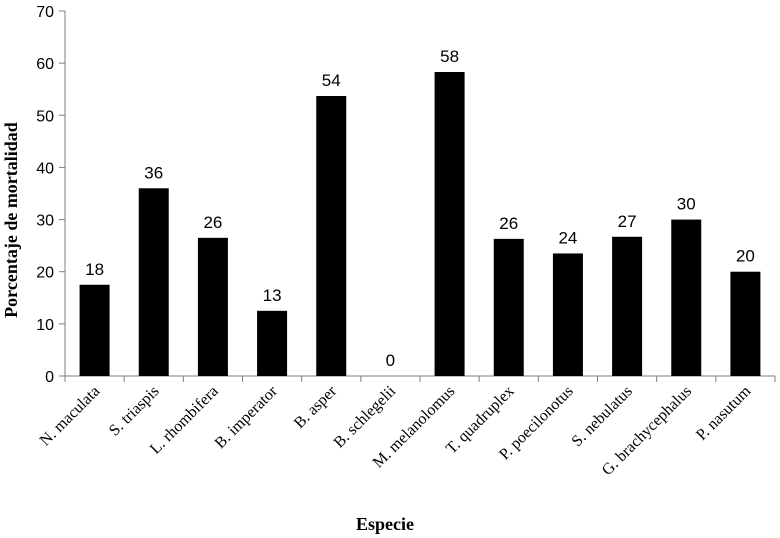 Image resolution: width=780 pixels, height=538 pixels. I want to click on data-label: 36, so click(153, 172).